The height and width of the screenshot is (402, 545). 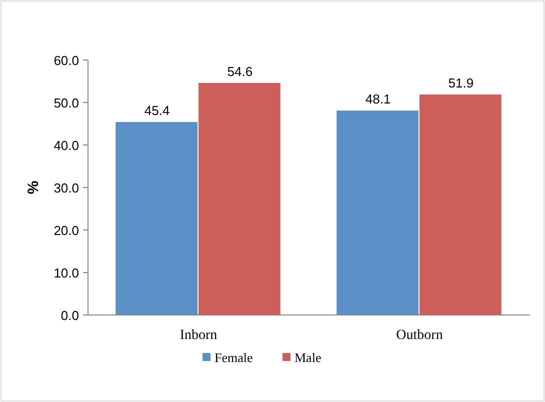 I want to click on data-label: 48.1, so click(x=378, y=99).